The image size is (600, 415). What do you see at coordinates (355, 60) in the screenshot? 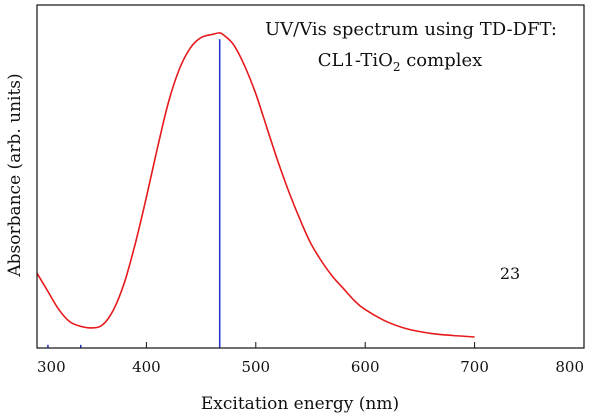
I see `chart-title-prefix: CL1-TiO` at bounding box center [355, 60].